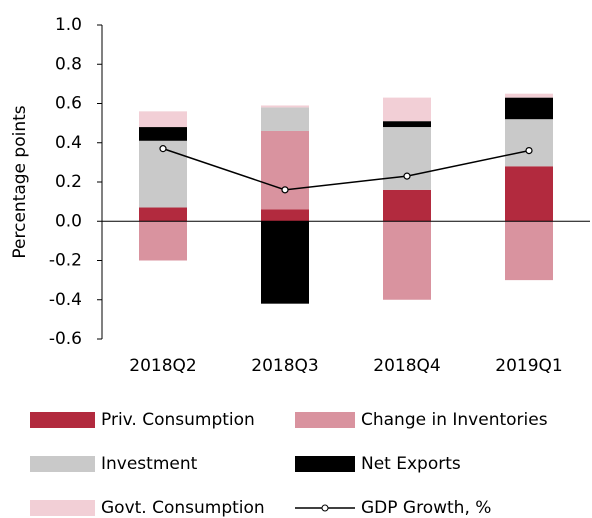 Image resolution: width=592 pixels, height=518 pixels. Describe the element at coordinates (20, 181) in the screenshot. I see `y-axis-label: Percentage points` at that location.